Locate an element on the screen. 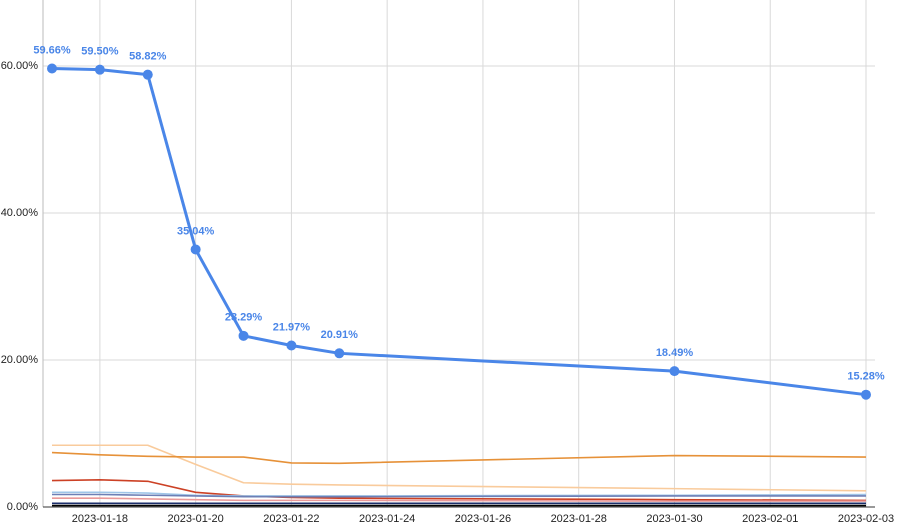 The width and height of the screenshot is (900, 530). data-label: 18.49% is located at coordinates (675, 353).